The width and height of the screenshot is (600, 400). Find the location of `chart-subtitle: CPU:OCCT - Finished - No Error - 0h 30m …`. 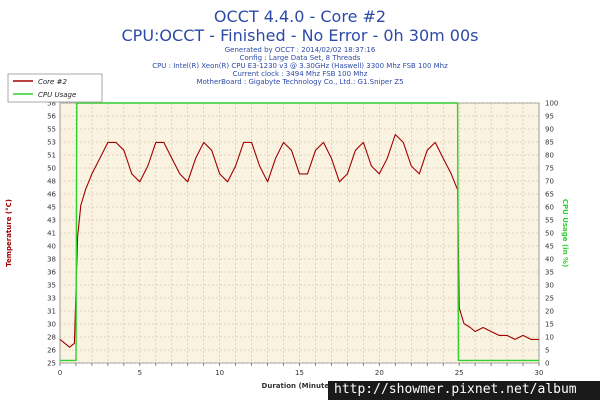

chart-subtitle: CPU:OCCT - Finished - No Error - 0h 30m … is located at coordinates (300, 35).